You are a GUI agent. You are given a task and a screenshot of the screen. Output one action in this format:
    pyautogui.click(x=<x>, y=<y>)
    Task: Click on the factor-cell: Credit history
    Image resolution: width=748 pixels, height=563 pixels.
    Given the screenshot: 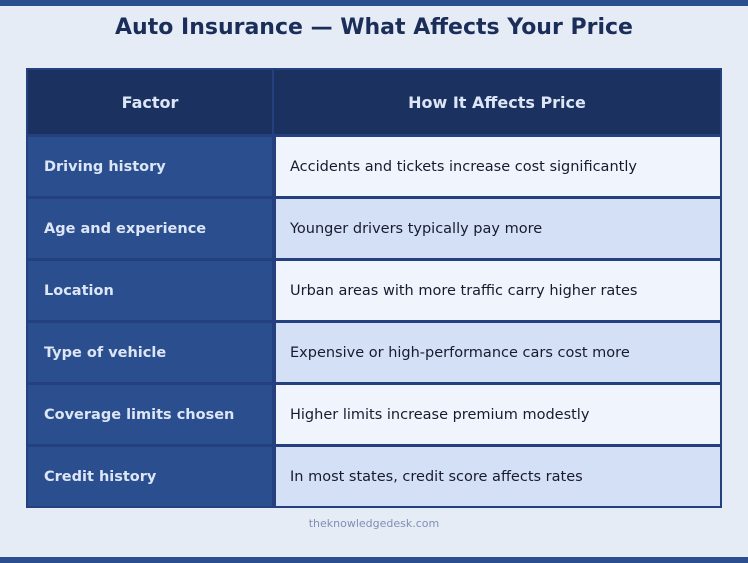 What is the action you would take?
    pyautogui.click(x=150, y=476)
    